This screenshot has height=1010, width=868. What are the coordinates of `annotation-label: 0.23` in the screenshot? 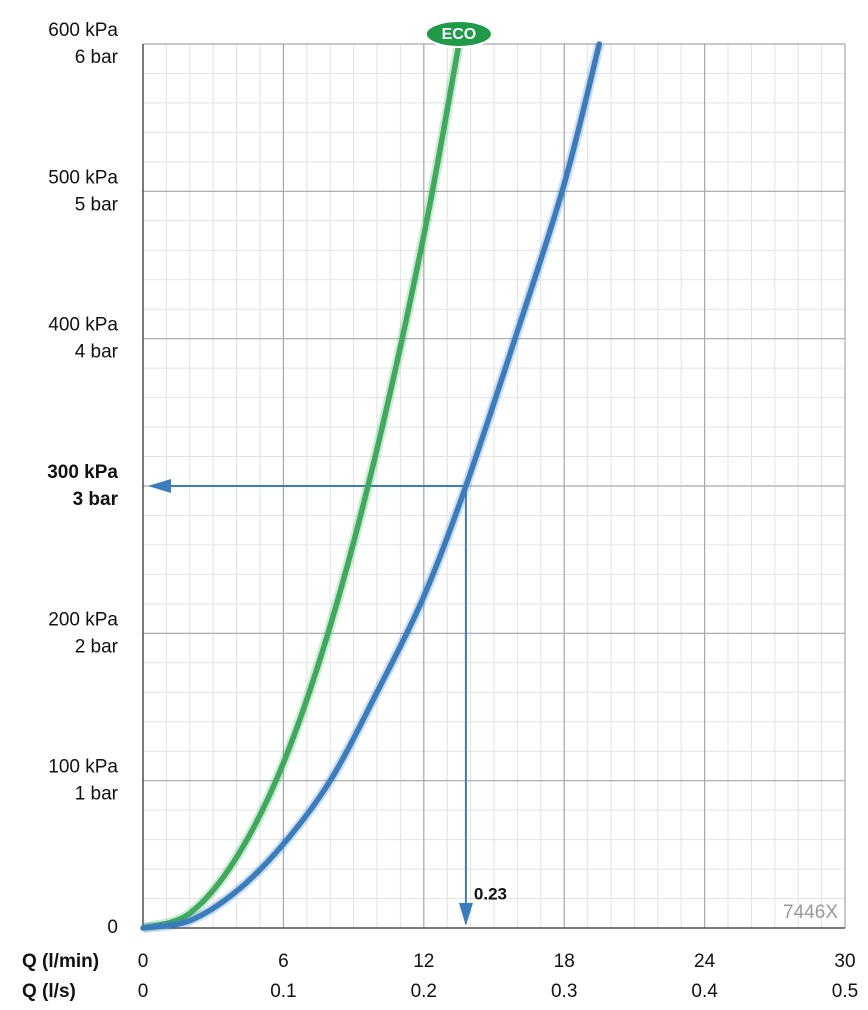 It's located at (490, 893).